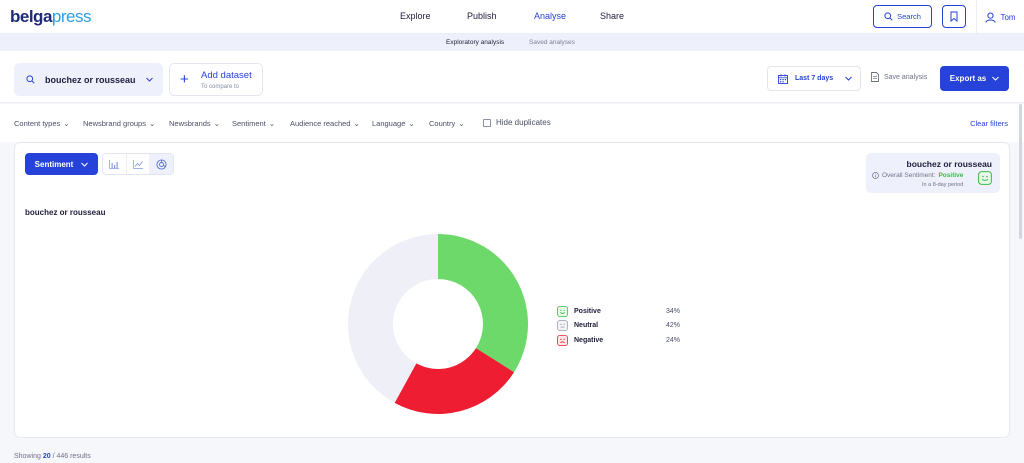  I want to click on legend-value: 42%, so click(672, 326).